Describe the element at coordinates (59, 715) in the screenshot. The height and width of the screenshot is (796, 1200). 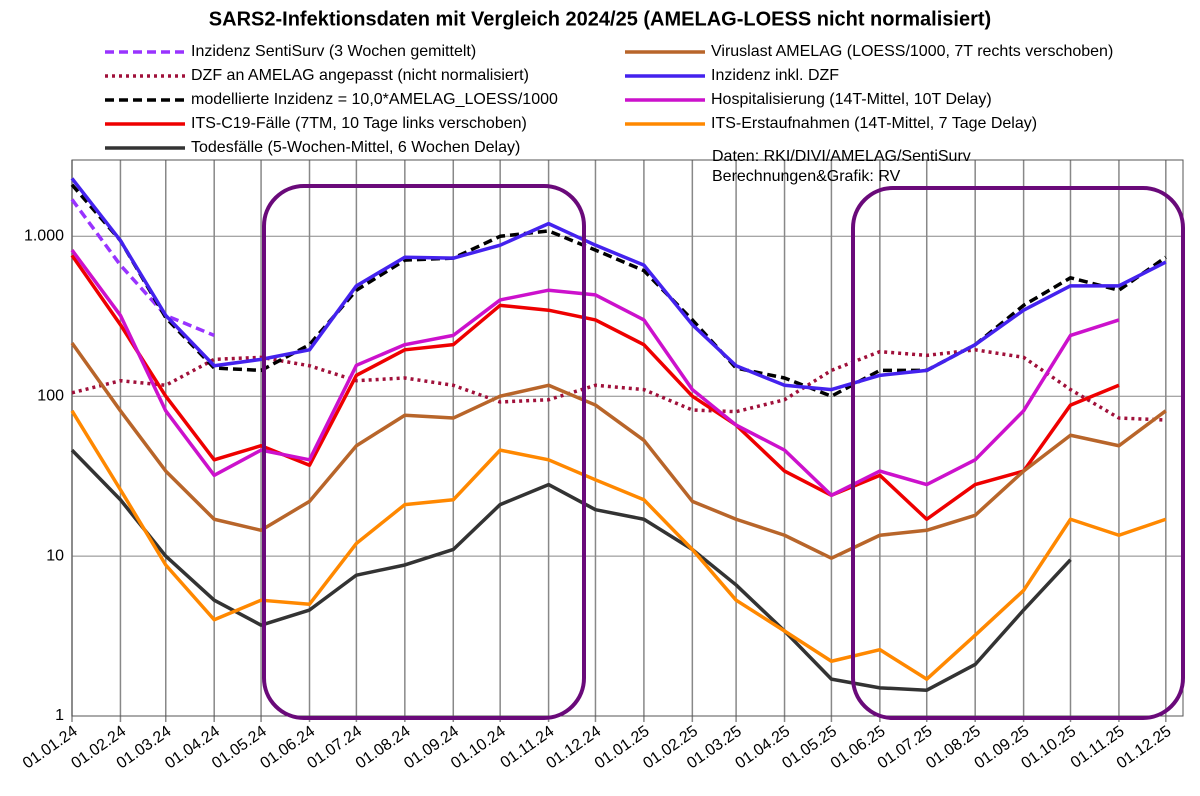
I see `y-tick-label: 1` at that location.